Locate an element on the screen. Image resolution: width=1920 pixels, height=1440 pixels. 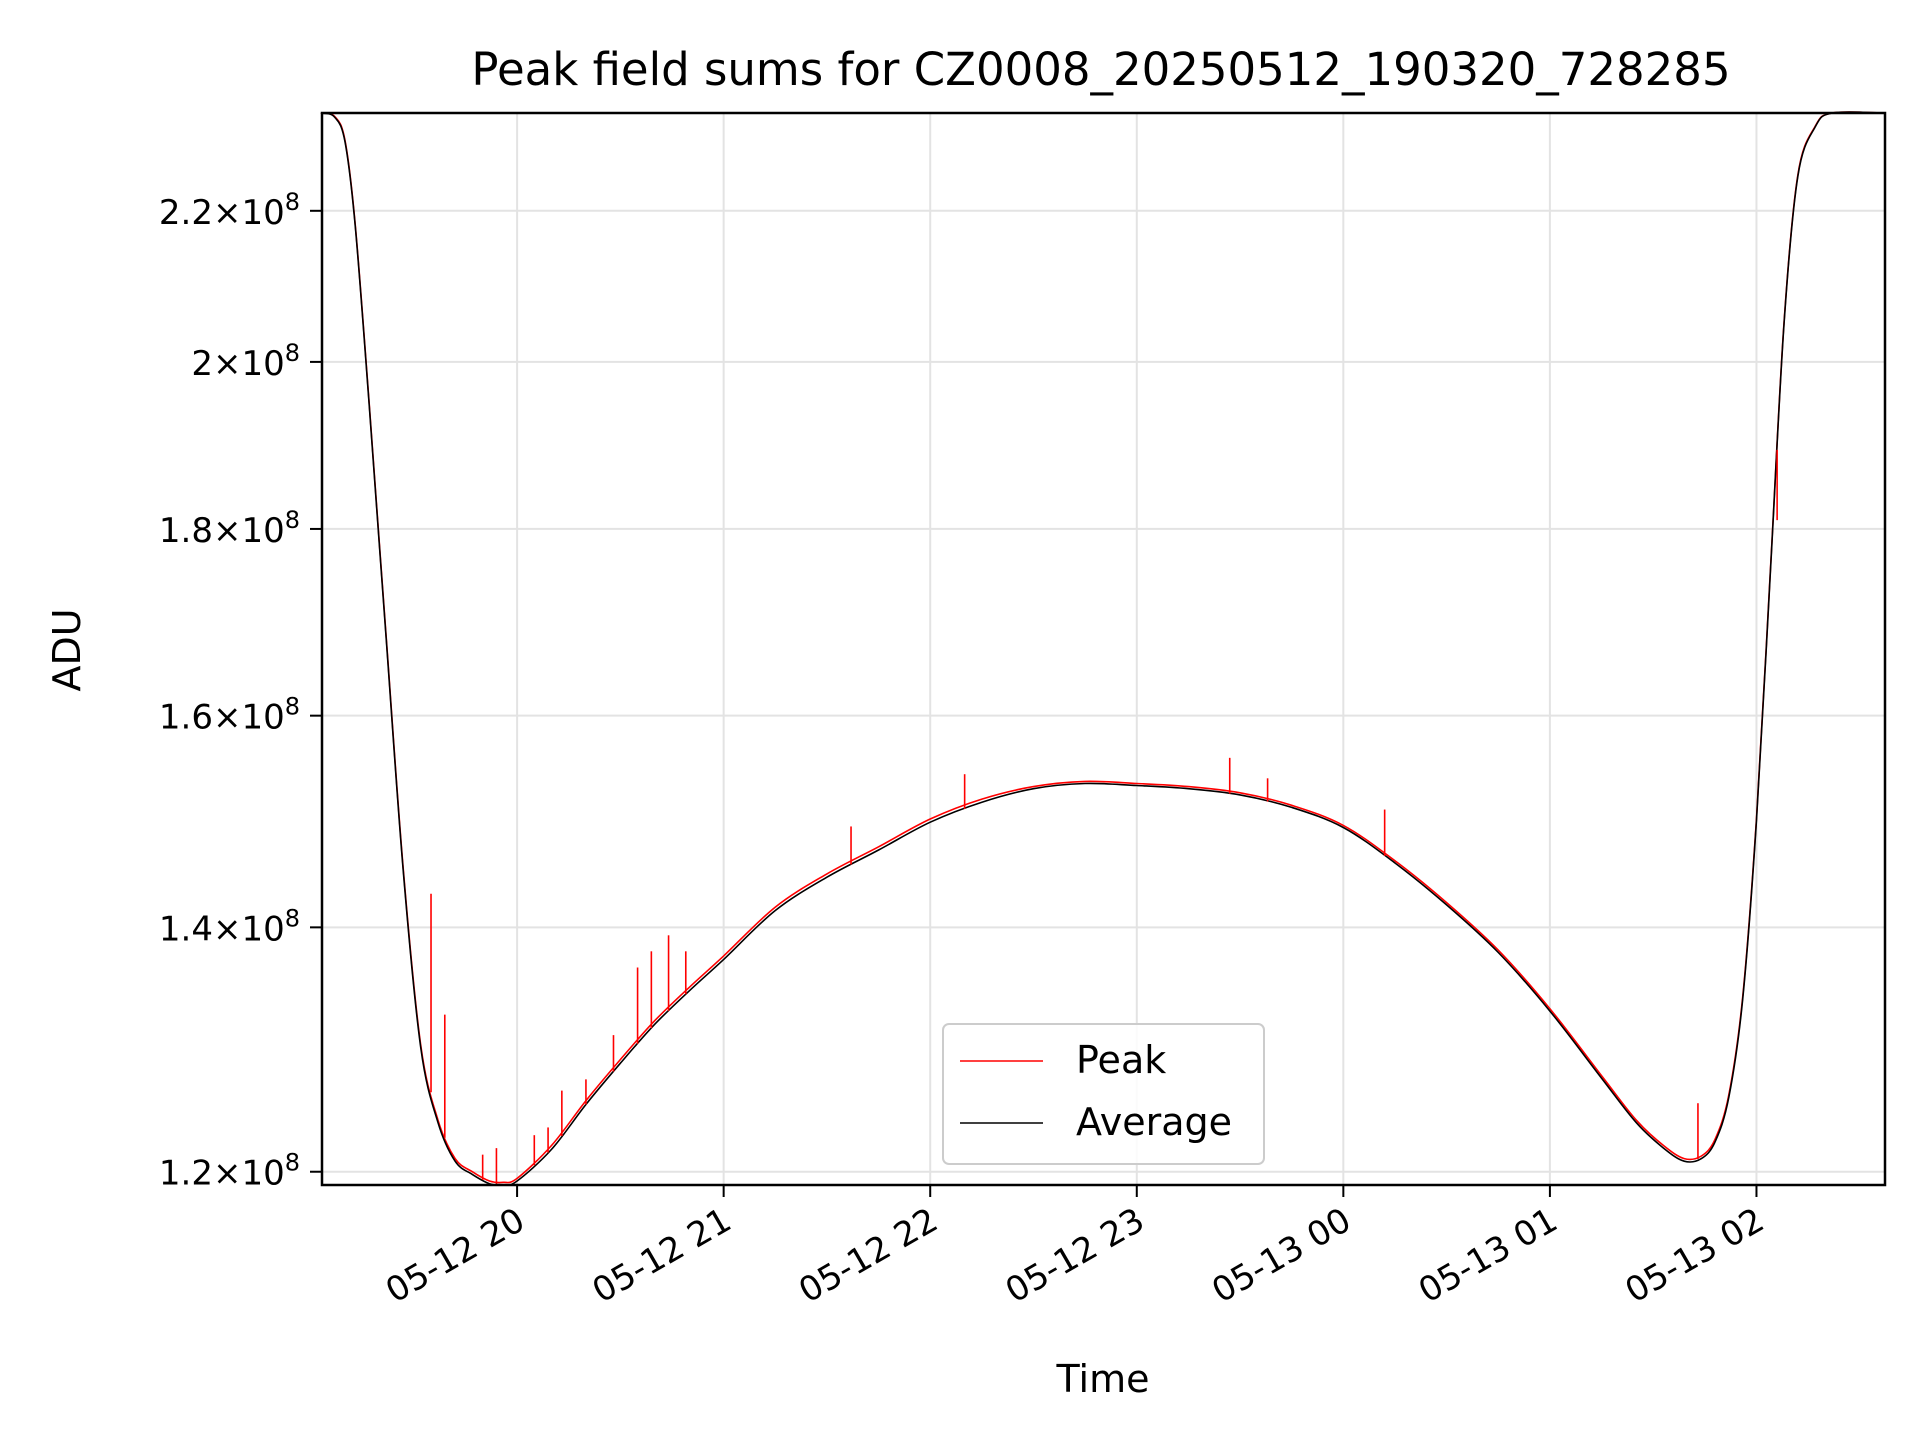
legend-label-peak: Peak is located at coordinates (1121, 1060).